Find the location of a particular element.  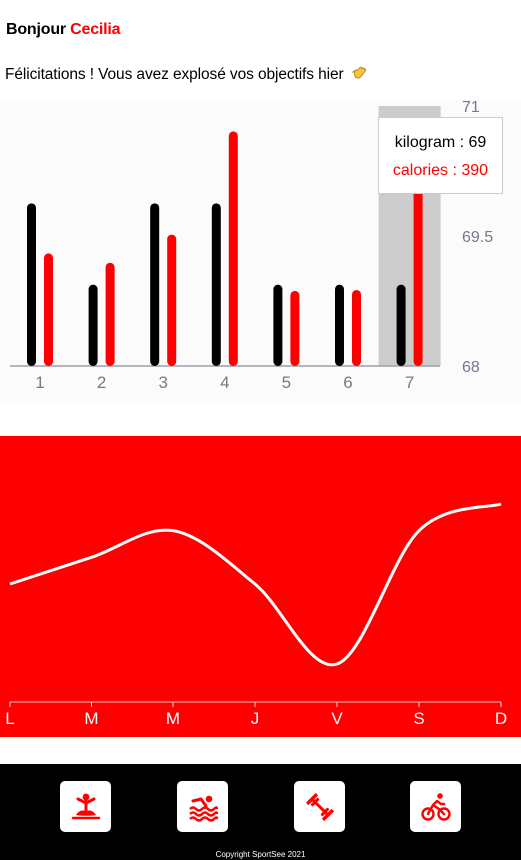

x-tick-label: 7 is located at coordinates (409, 382).